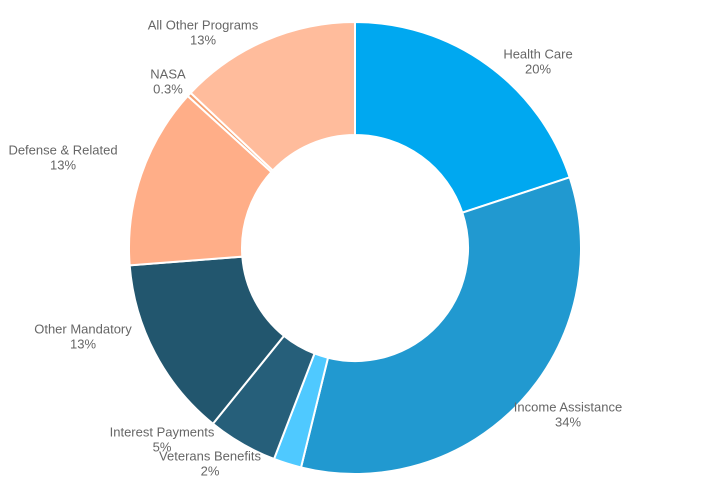  Describe the element at coordinates (537, 53) in the screenshot. I see `slice-label: Health Care` at that location.